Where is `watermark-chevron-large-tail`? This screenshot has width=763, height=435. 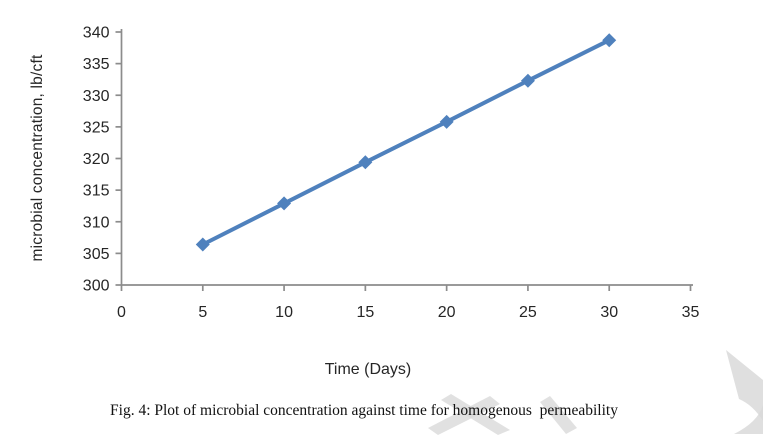 watermark-chevron-large-tail is located at coordinates (748, 419).